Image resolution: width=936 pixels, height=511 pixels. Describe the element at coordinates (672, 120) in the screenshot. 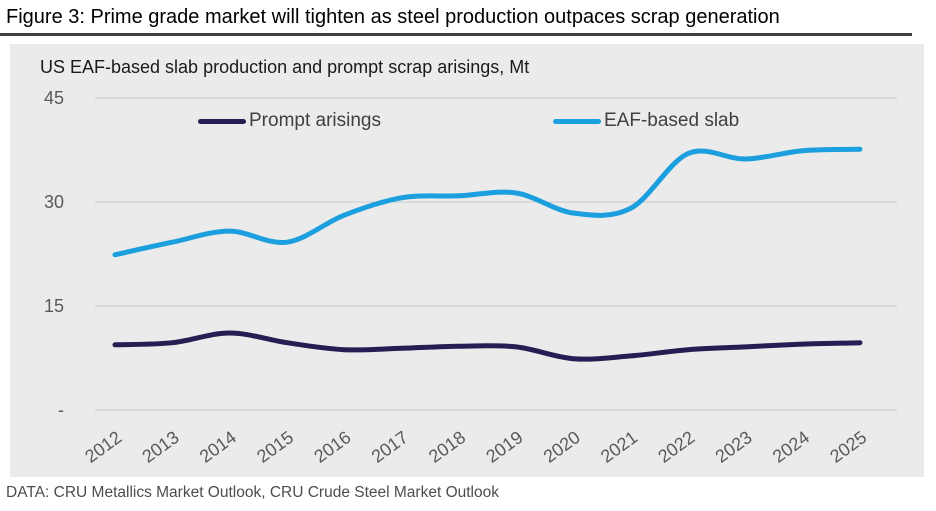

I see `legend-label-eaf-based-slab: EAF-based slab` at that location.